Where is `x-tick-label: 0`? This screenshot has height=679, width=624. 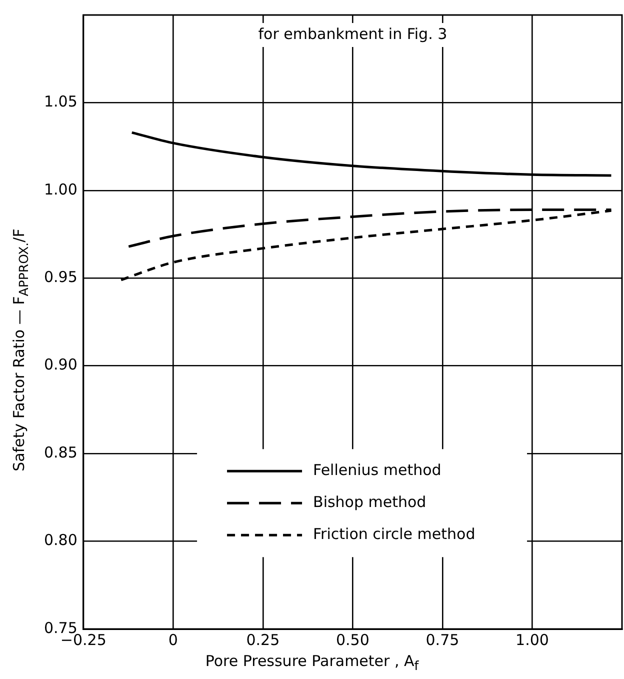
x-tick-label: 0 is located at coordinates (173, 639).